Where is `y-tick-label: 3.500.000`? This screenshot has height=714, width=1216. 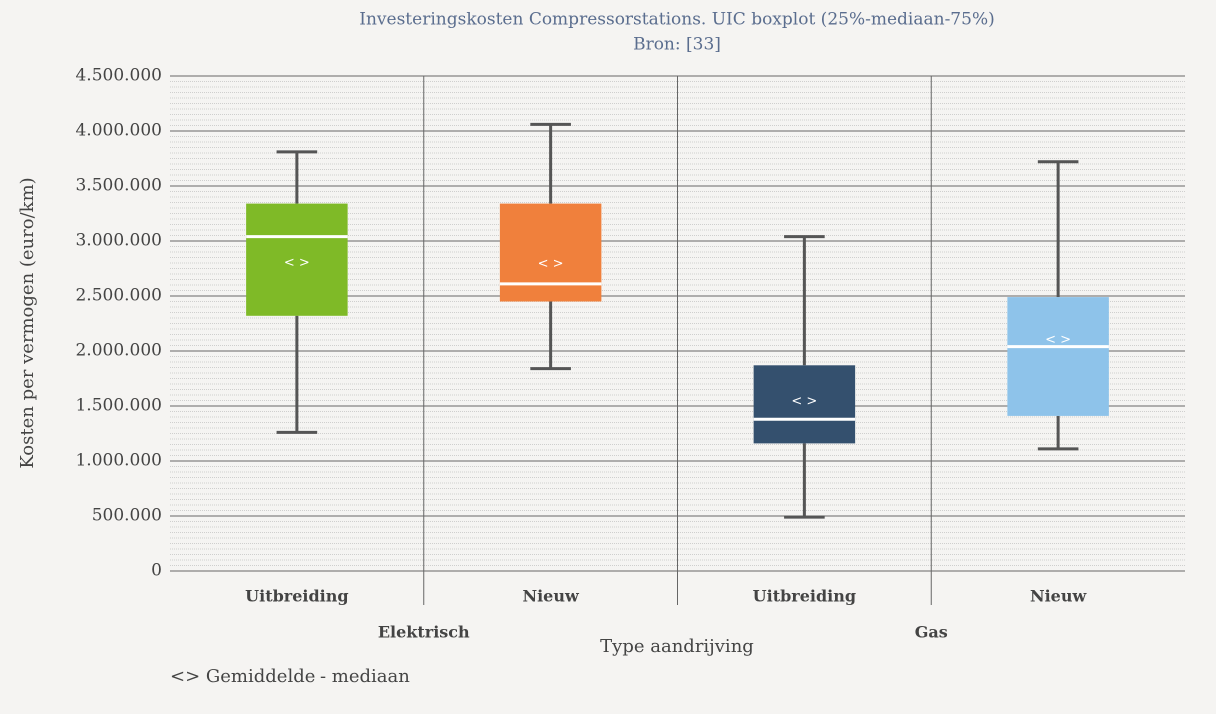
y-tick-label: 3.500.000 is located at coordinates (118, 186).